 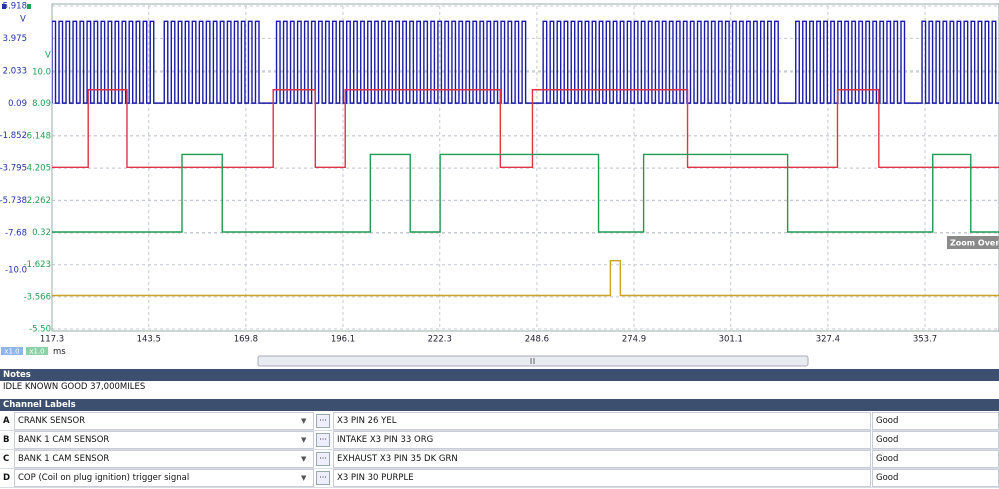 I want to click on channel-description: INTAKE X3 PIN 33 ORG, so click(x=602, y=440).